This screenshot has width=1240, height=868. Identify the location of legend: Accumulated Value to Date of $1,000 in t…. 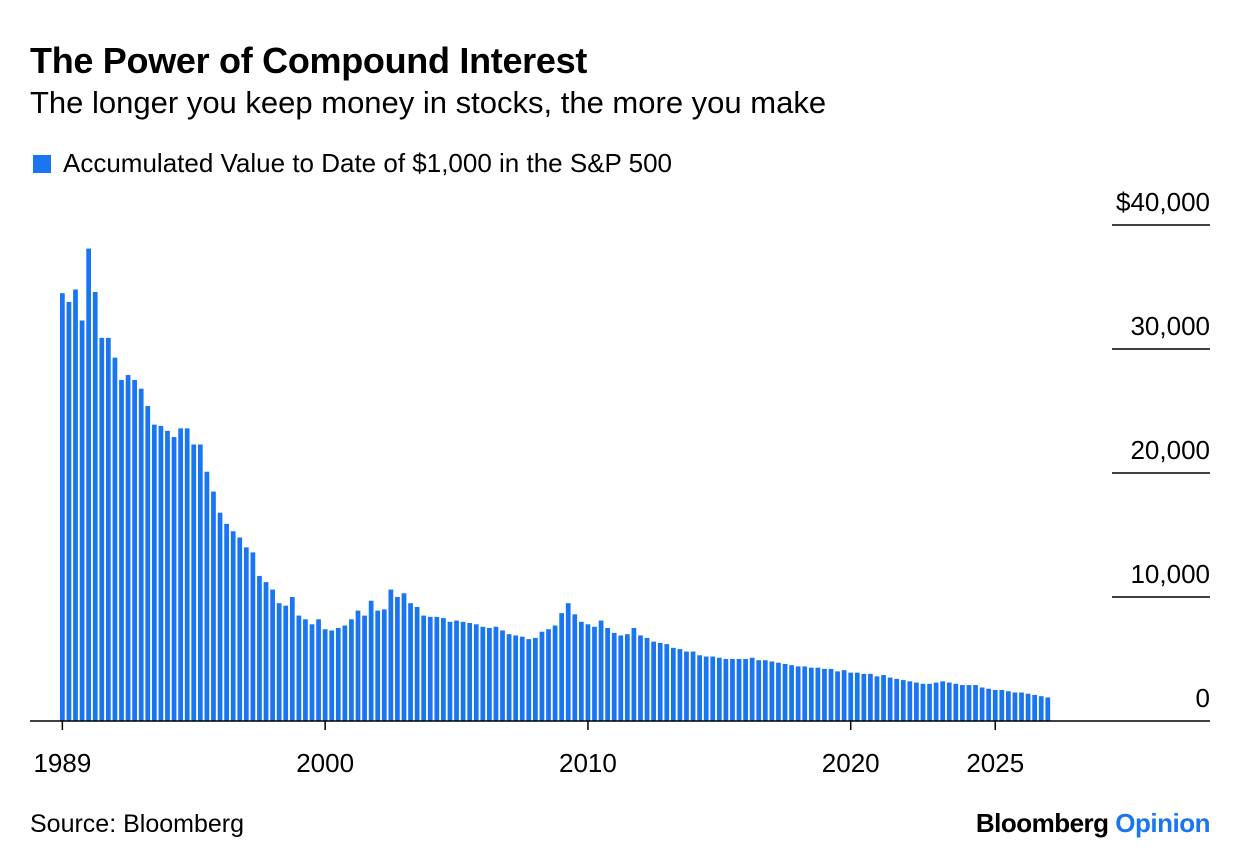
(352, 163).